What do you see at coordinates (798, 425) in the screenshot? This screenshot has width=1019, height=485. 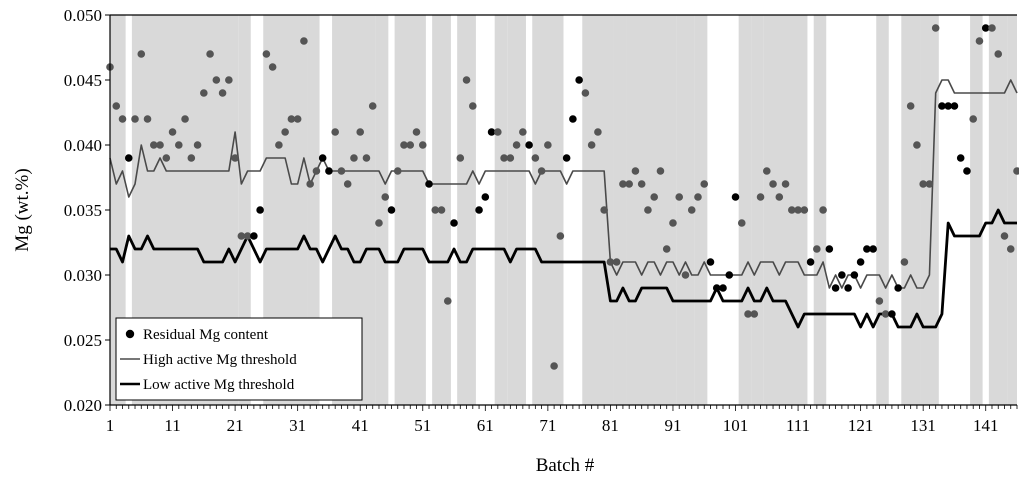 I see `x-tick-label-11: 111` at bounding box center [798, 425].